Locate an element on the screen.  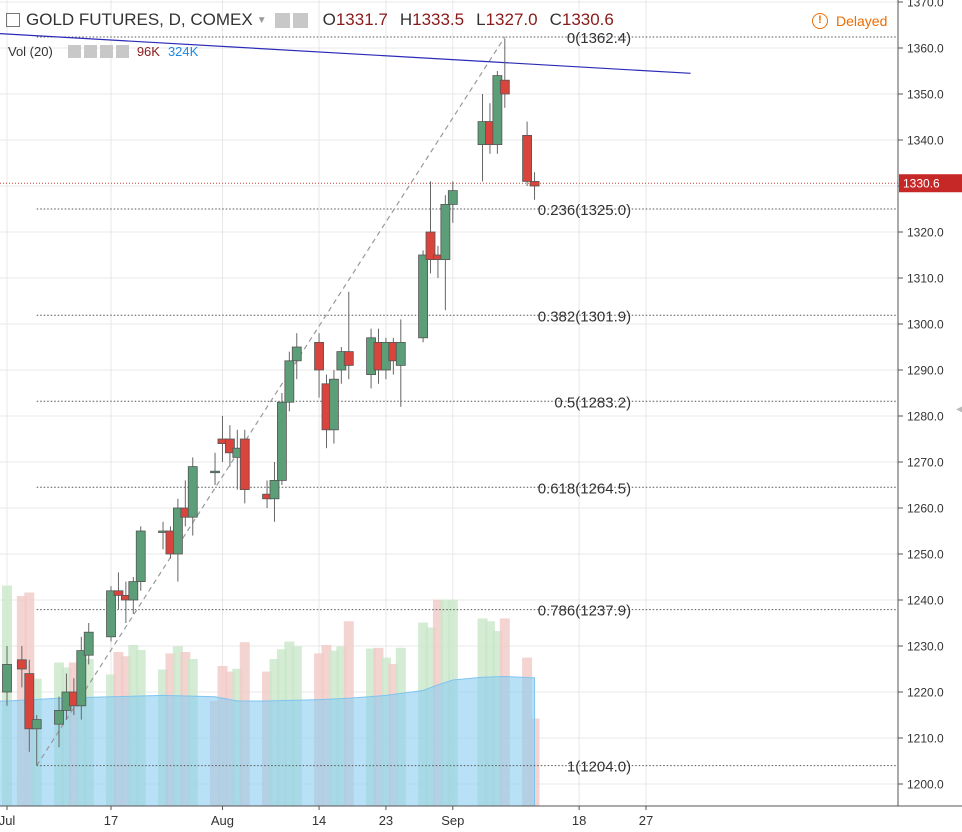
delayed-status: ! Delayed is located at coordinates (849, 21).